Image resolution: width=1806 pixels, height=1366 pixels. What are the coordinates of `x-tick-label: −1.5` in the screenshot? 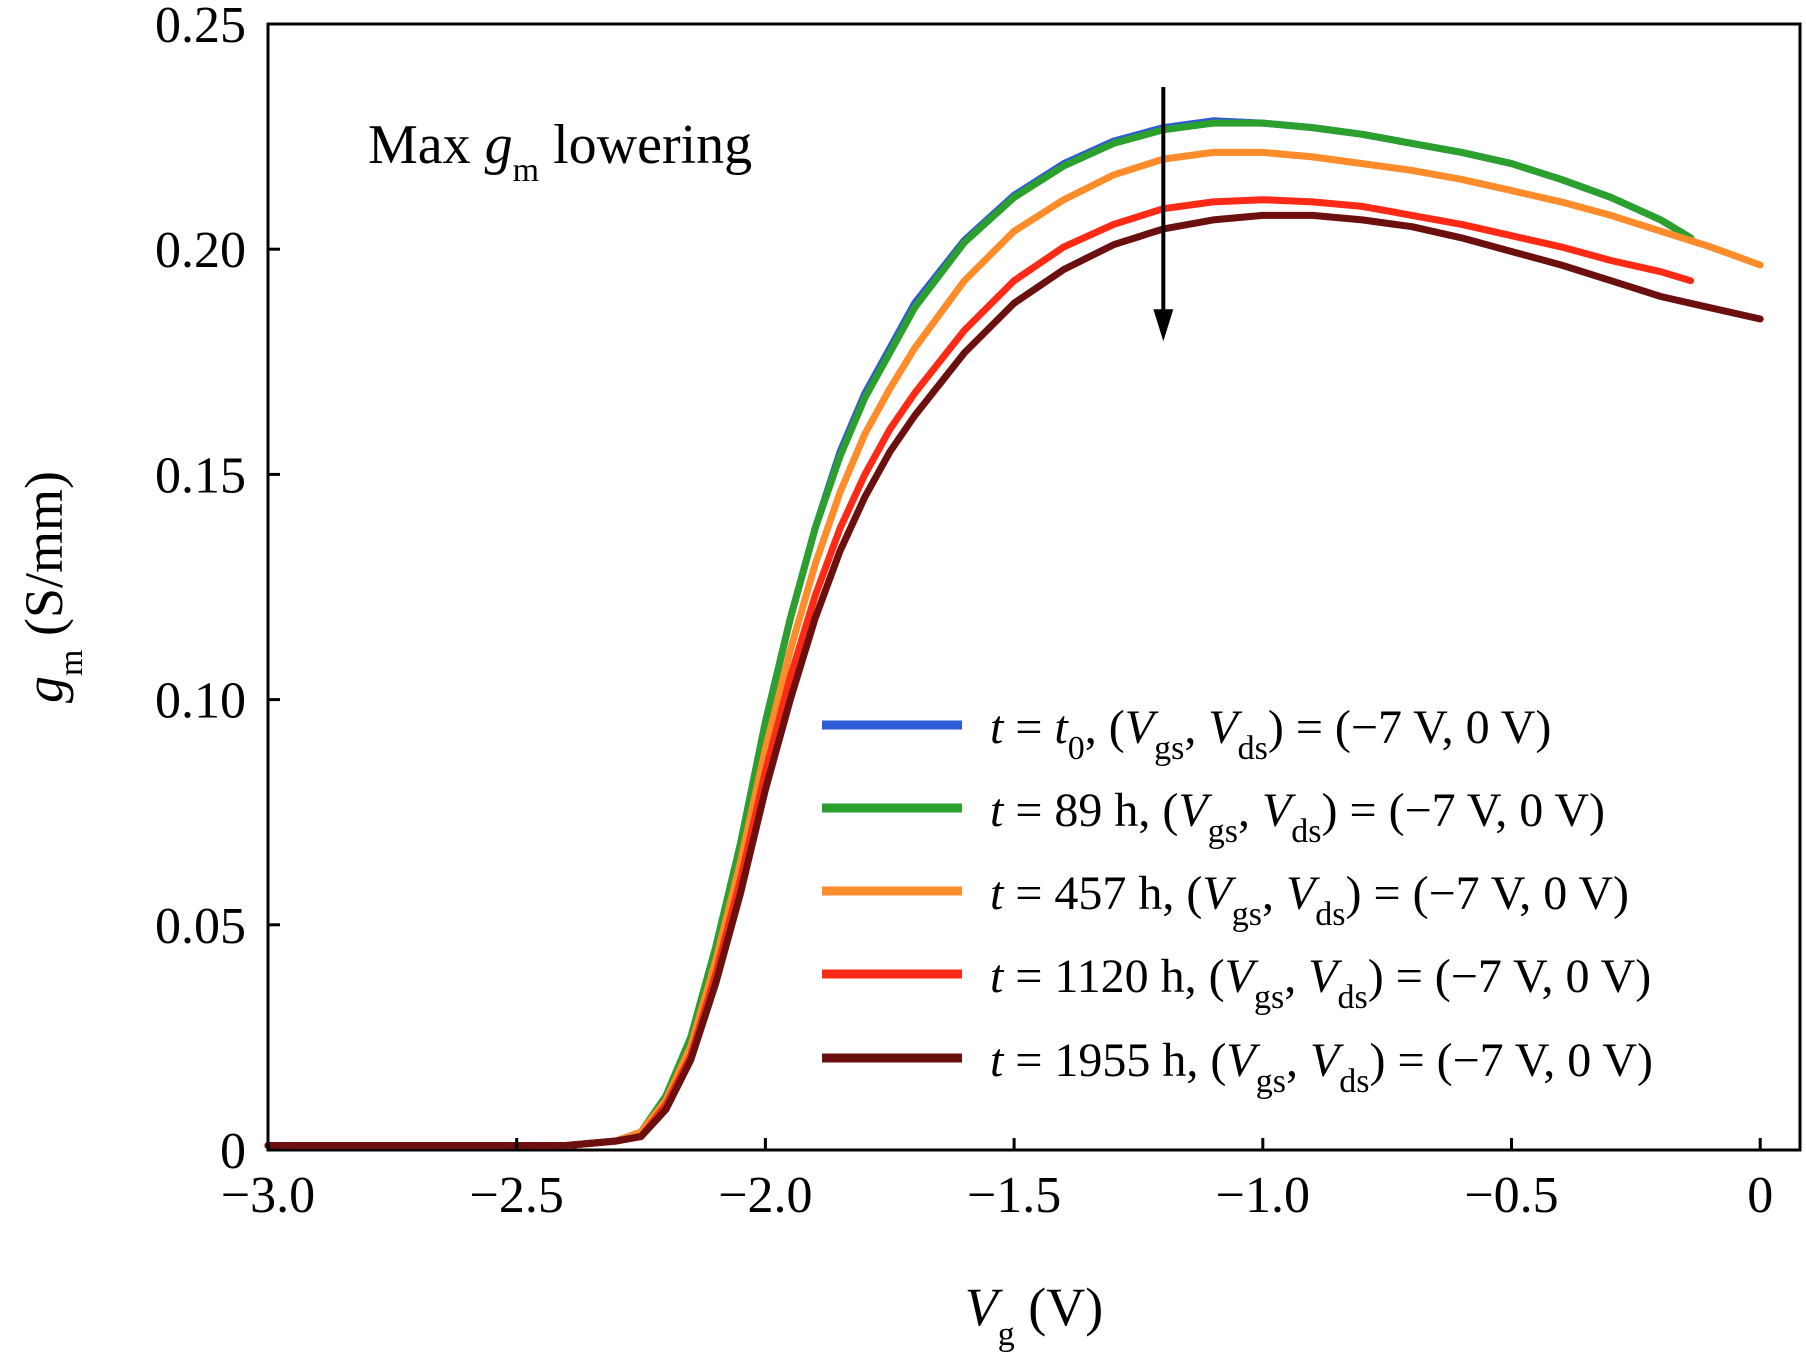 It's located at (1014, 1195).